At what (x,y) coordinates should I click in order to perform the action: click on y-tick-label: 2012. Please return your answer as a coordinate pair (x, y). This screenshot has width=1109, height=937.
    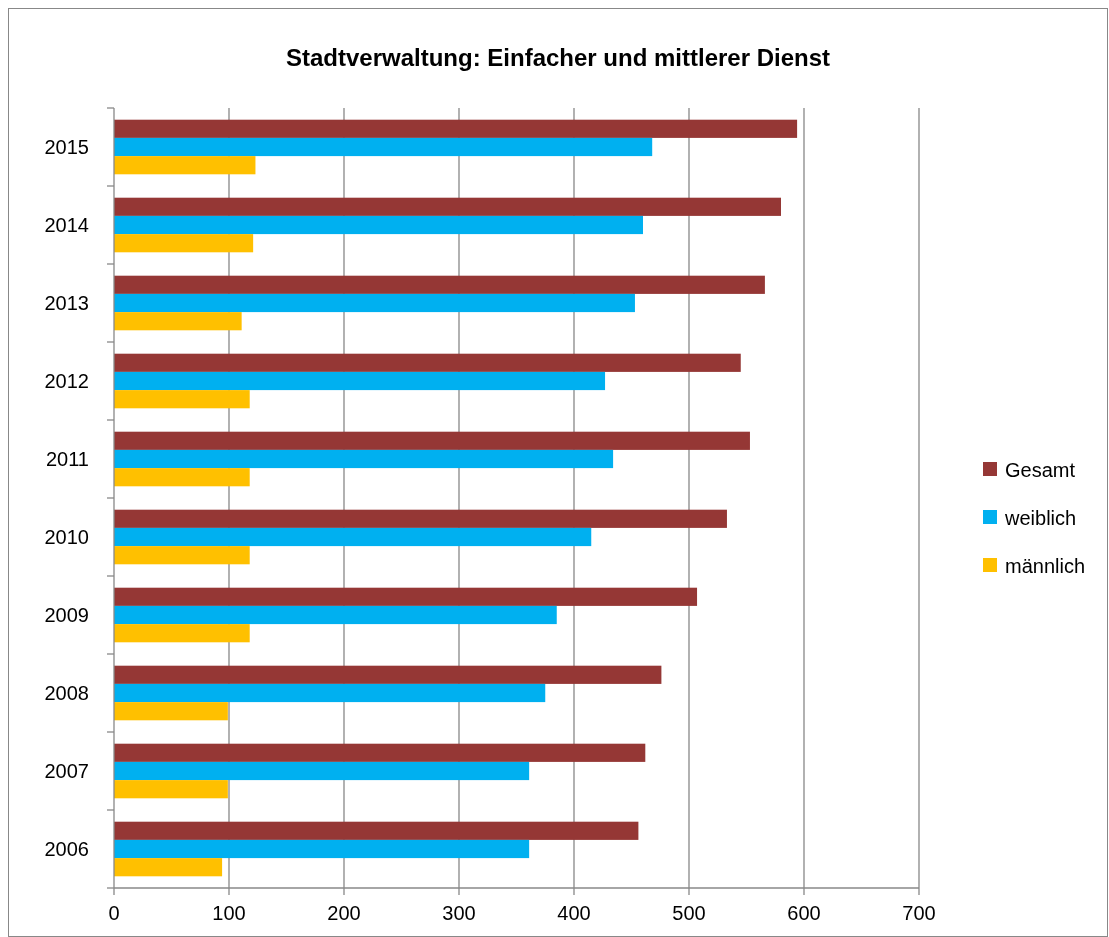
    Looking at the image, I should click on (66, 381).